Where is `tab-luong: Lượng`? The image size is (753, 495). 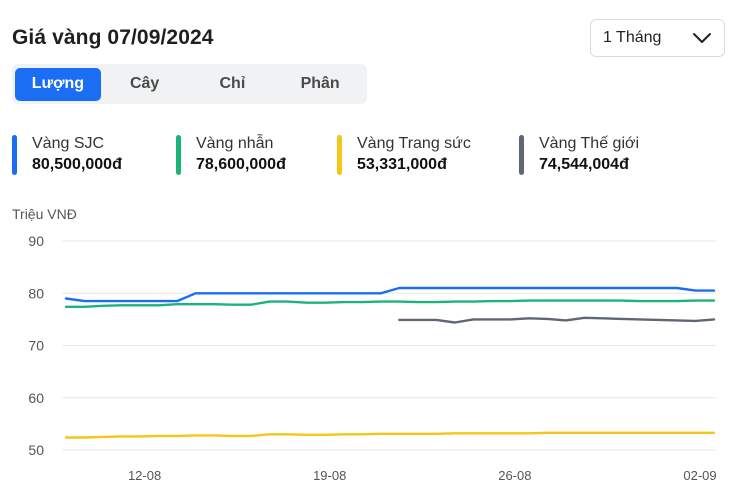 tab-luong: Lượng is located at coordinates (58, 84).